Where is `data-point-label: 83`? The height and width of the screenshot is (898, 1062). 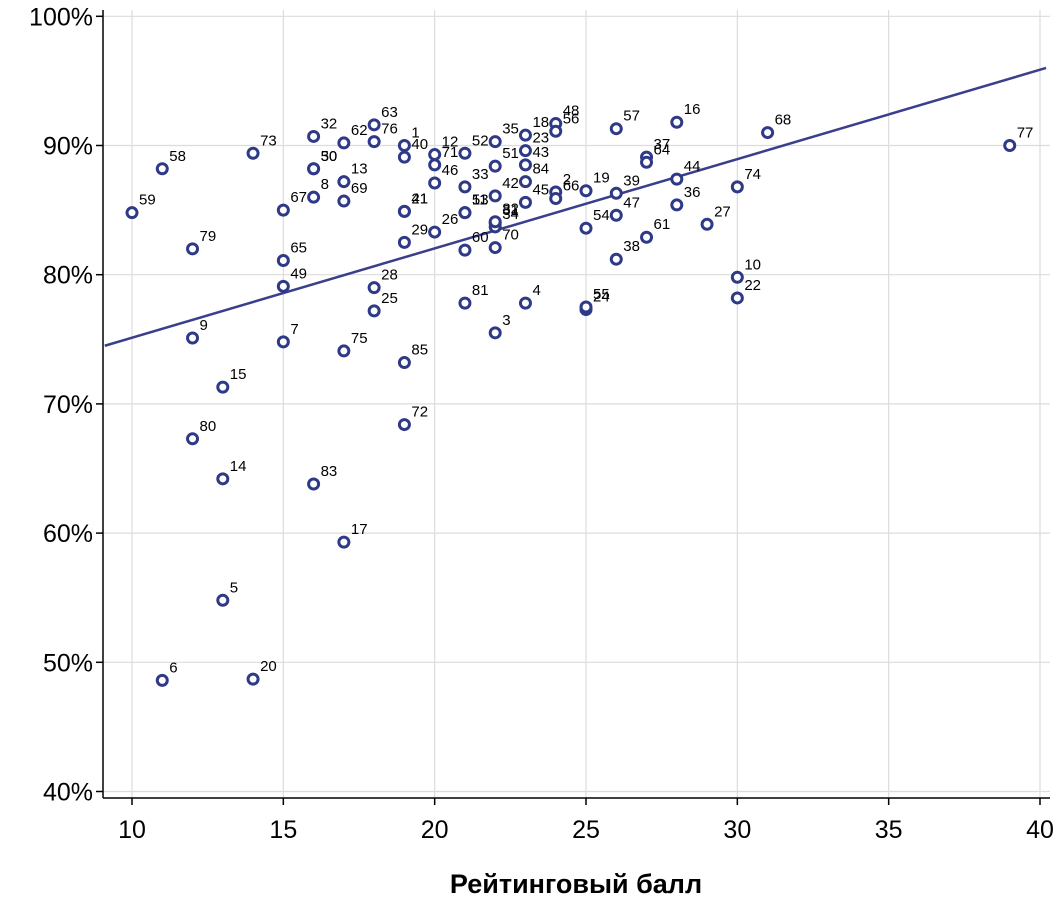
data-point-label: 83 is located at coordinates (329, 471).